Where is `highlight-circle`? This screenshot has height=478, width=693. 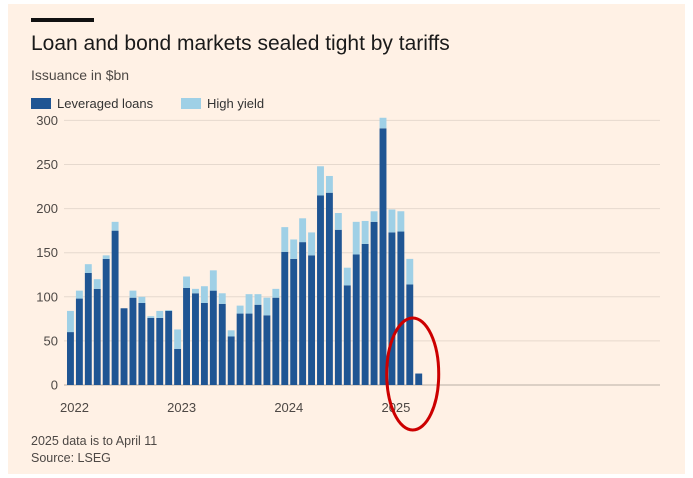 highlight-circle is located at coordinates (413, 374).